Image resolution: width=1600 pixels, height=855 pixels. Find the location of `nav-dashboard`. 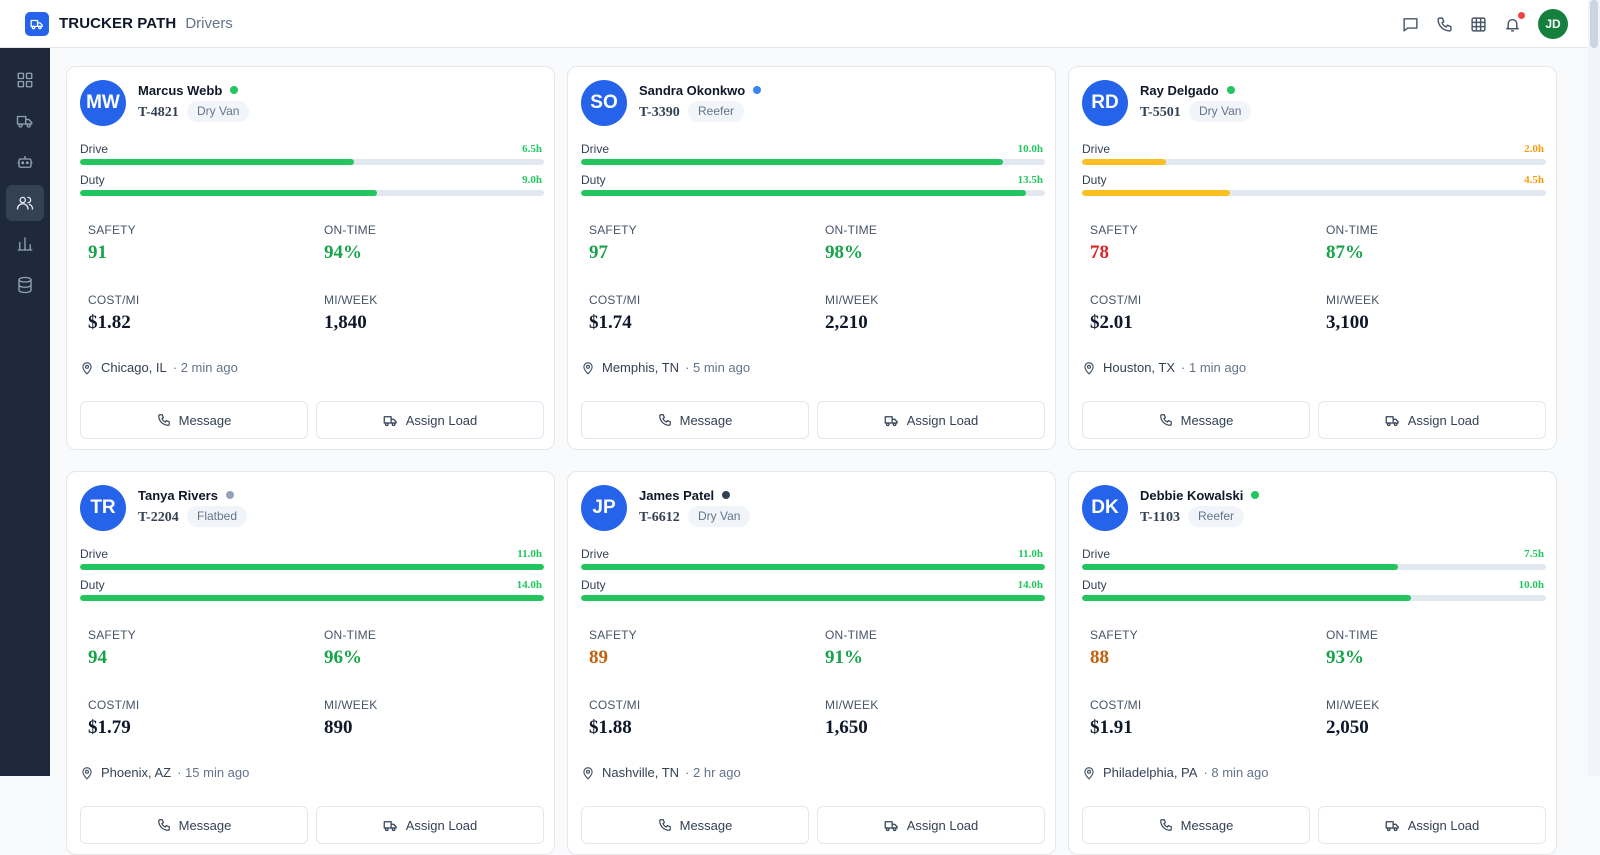

nav-dashboard is located at coordinates (25, 80).